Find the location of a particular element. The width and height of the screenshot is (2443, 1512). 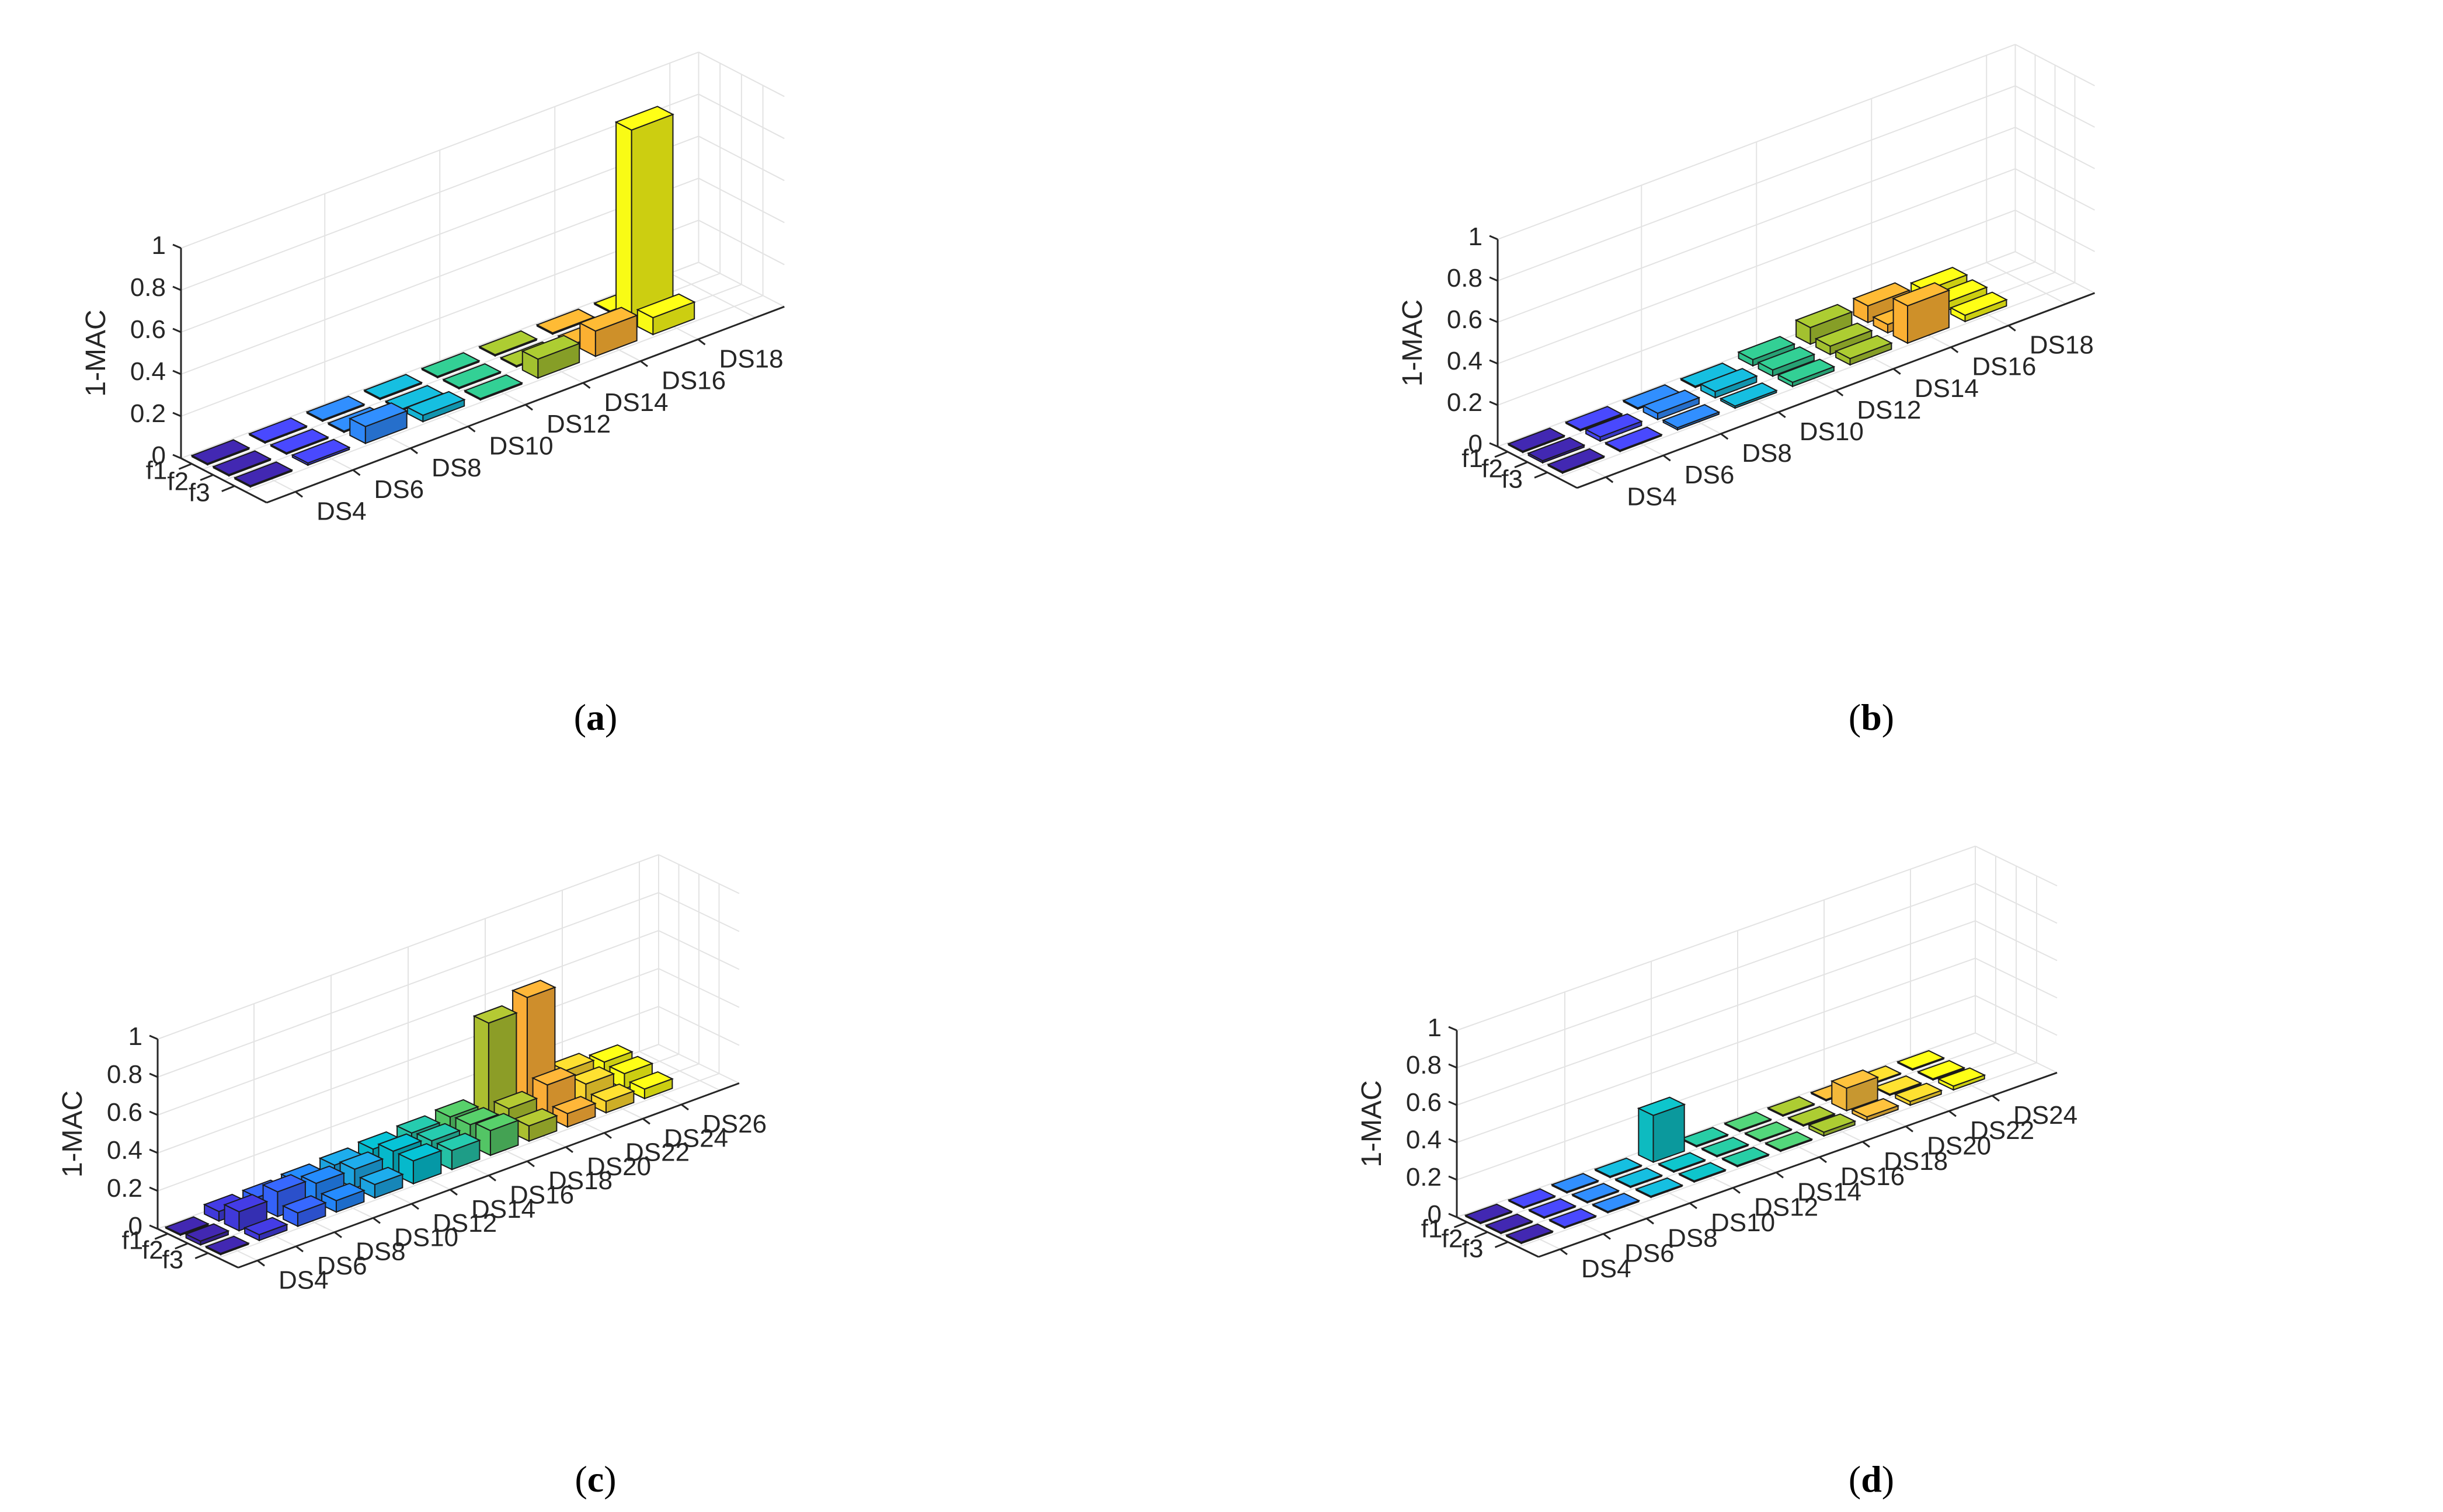

row-tick-label: f2 is located at coordinates (152, 1250).